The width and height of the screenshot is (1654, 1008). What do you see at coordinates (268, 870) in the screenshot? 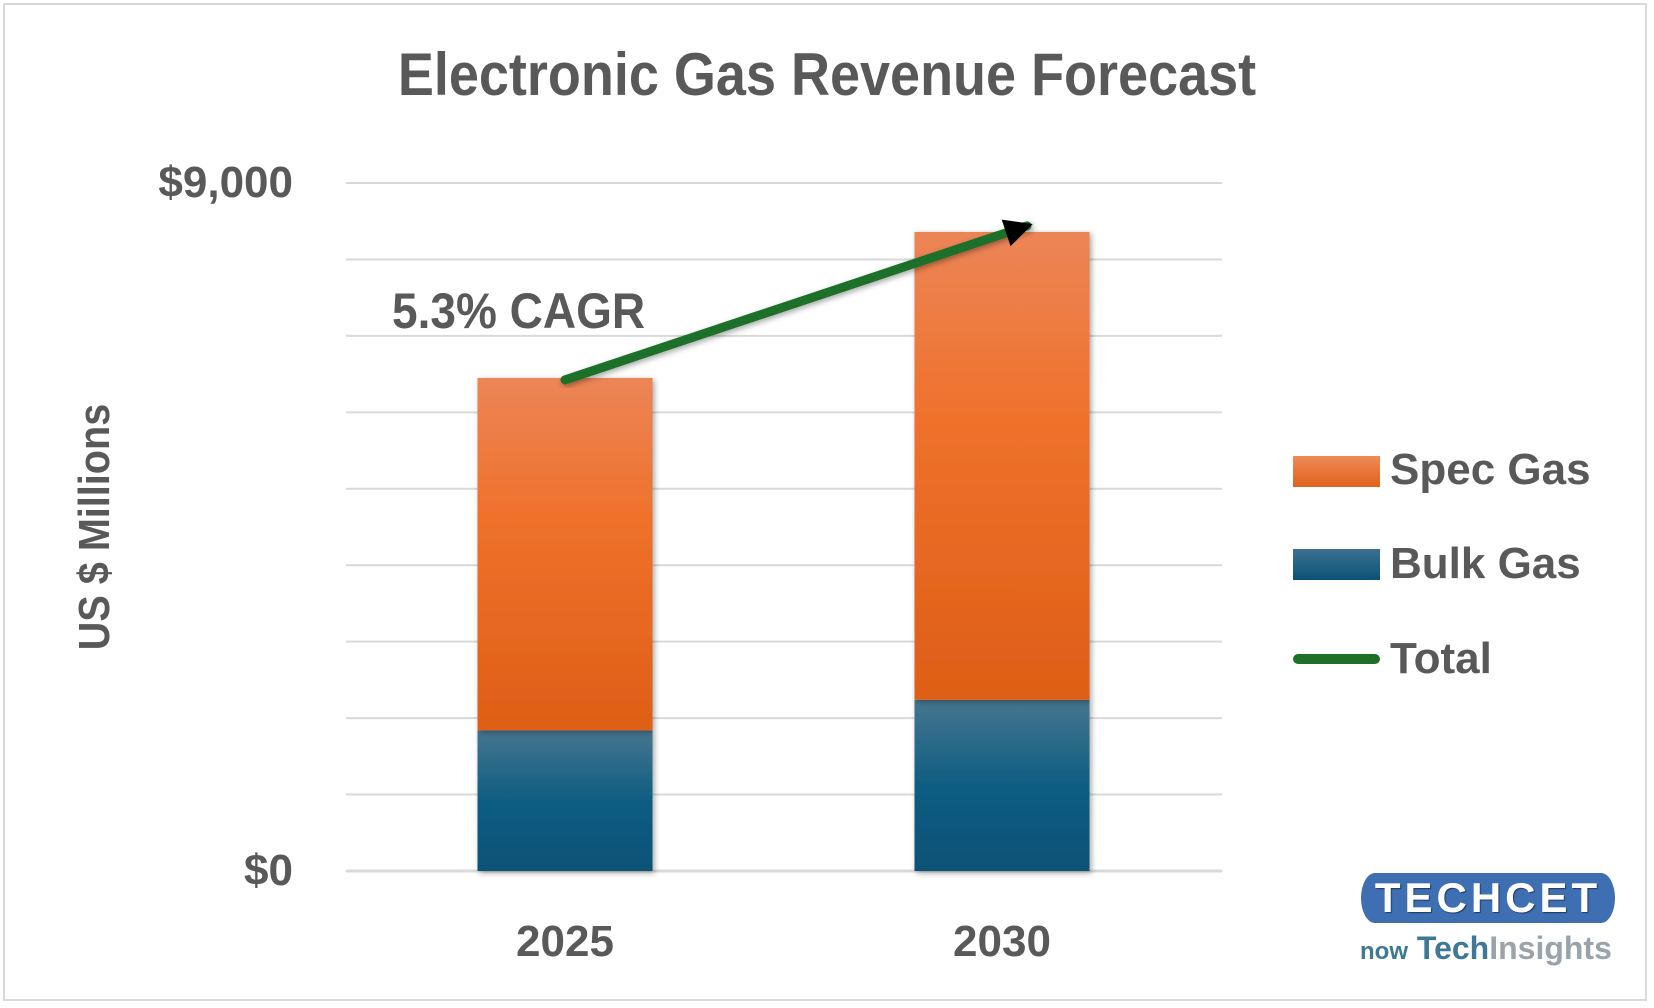
I see `y-tick-label-zero: $0` at bounding box center [268, 870].